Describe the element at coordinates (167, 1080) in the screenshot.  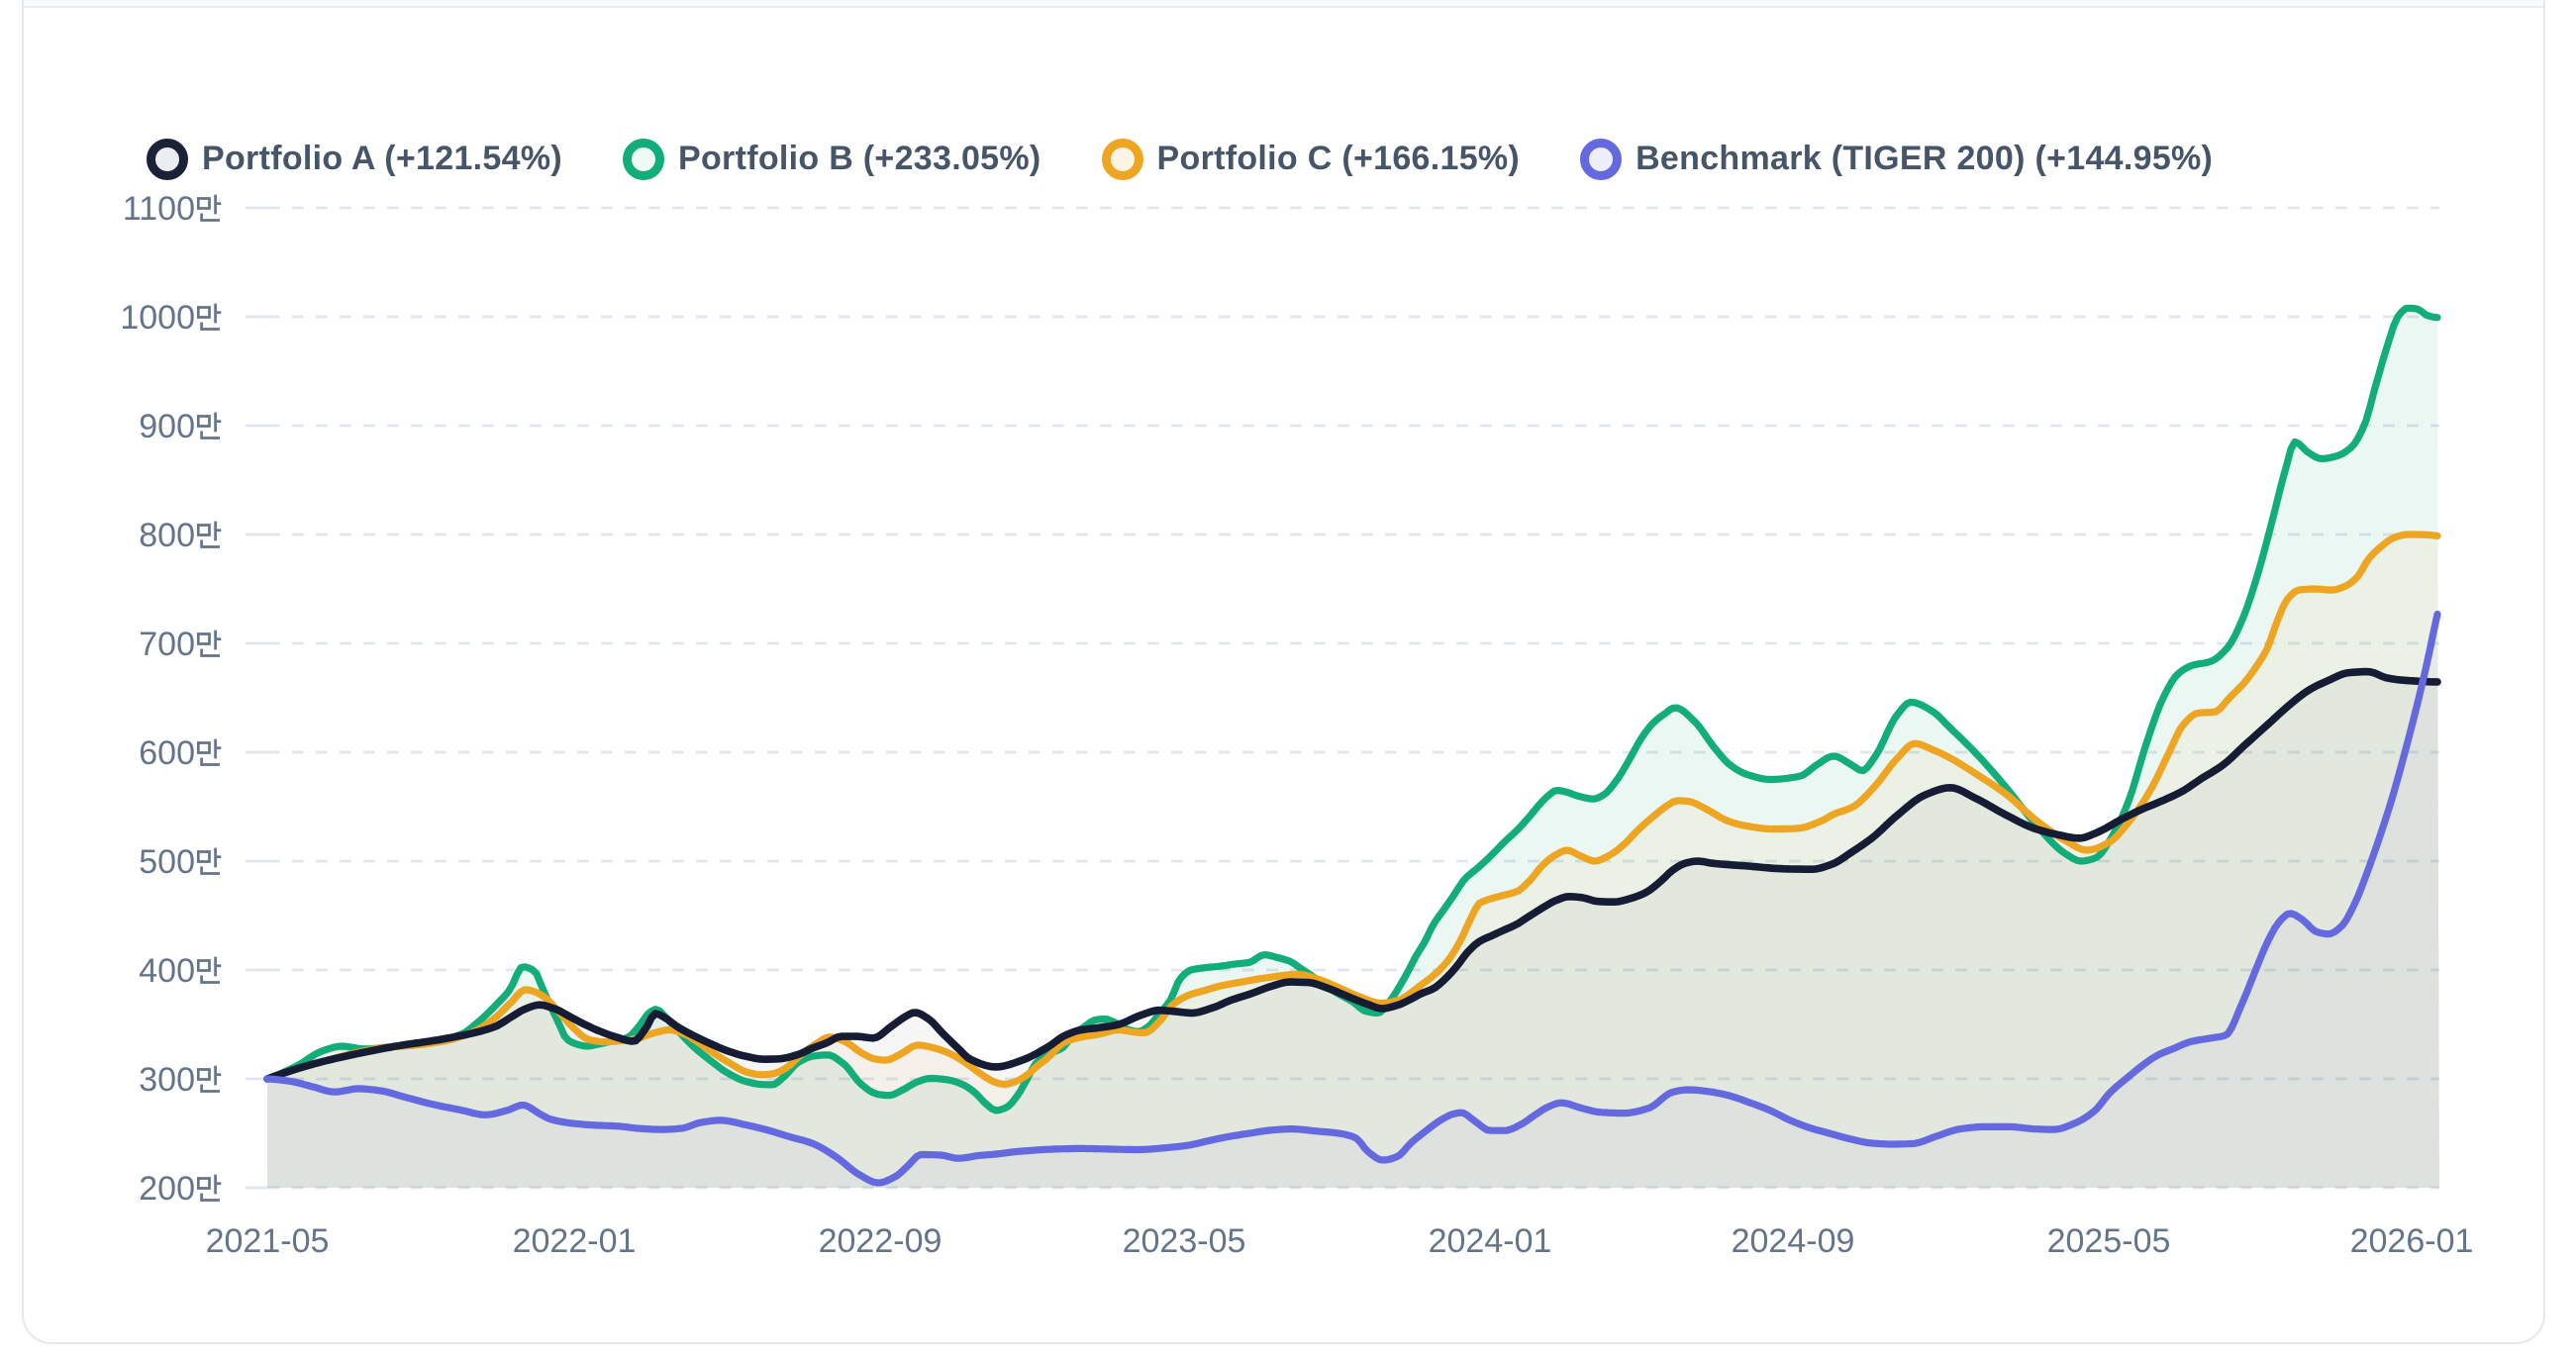
I see `svg-text: 300` at that location.